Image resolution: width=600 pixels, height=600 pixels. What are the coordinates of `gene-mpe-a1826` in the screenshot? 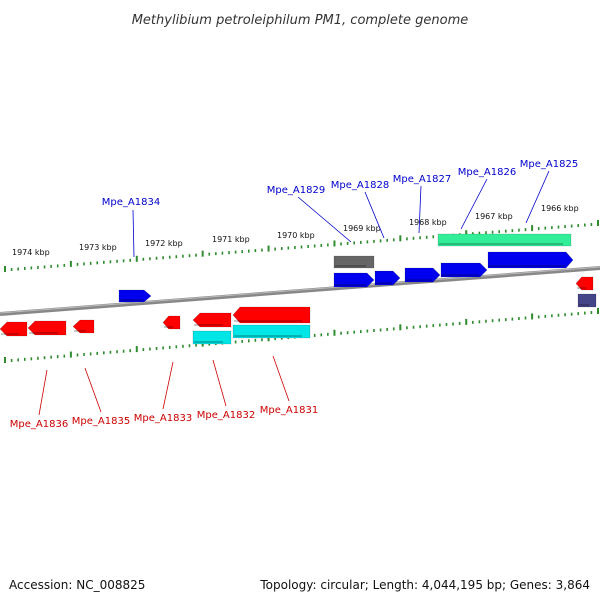 It's located at (464, 270).